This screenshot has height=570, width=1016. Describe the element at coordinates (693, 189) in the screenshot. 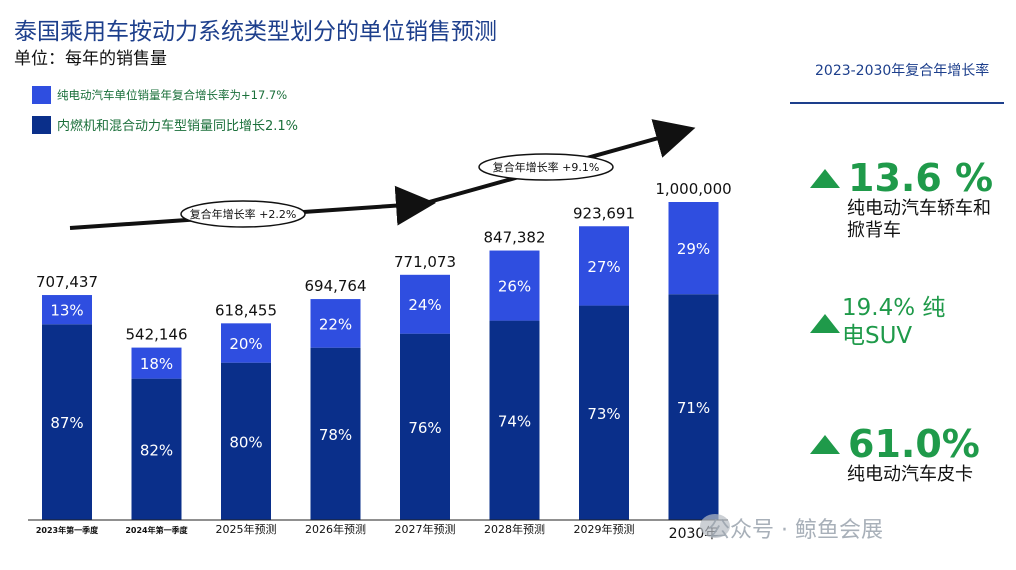

I see `bar-total-label-7: 1,000,000` at that location.